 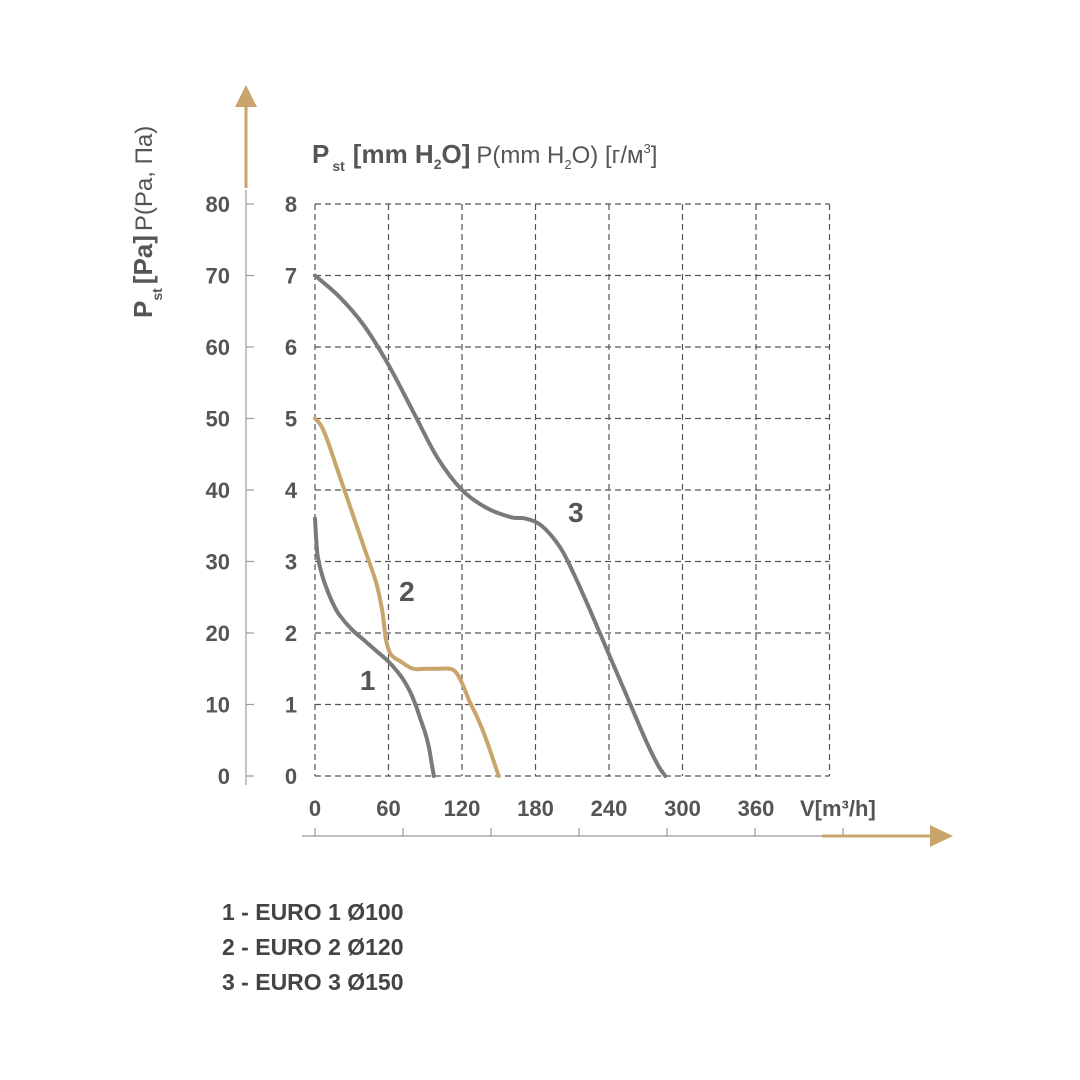 I want to click on x-axis-title: V[m³/h], so click(x=838, y=808).